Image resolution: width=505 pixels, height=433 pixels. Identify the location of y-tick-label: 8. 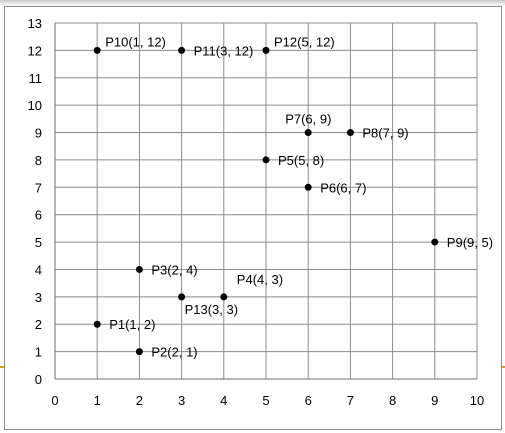
(38, 160).